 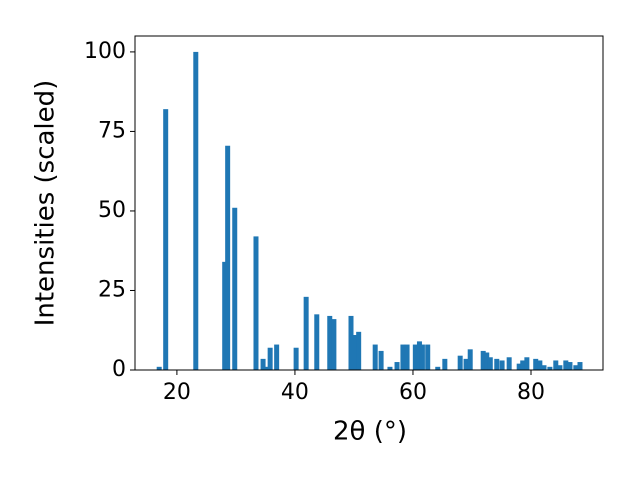 I want to click on x-tick-label: 60, so click(x=413, y=392).